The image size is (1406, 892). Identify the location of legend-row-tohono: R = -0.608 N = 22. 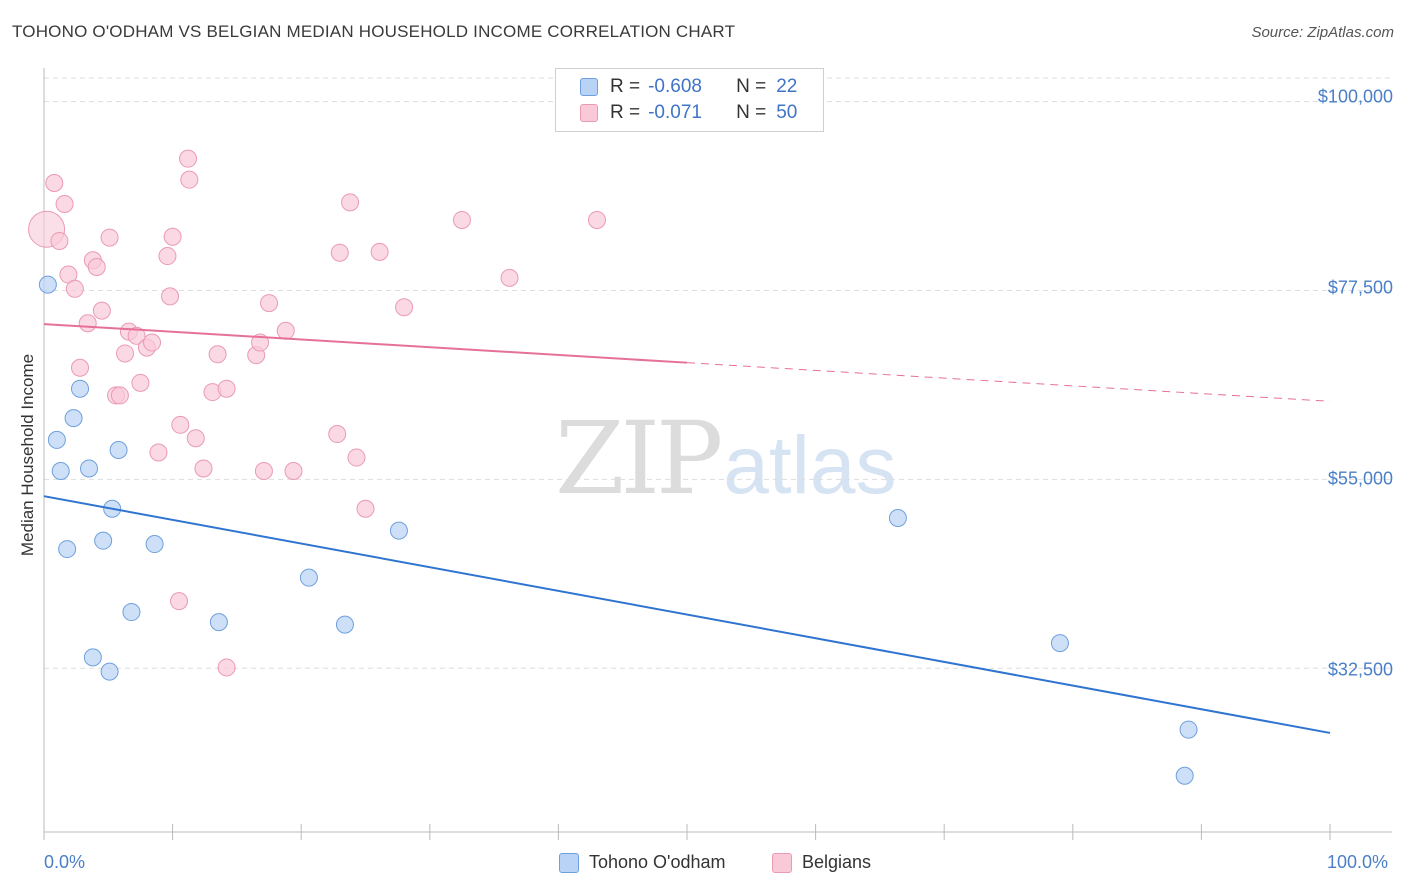
(688, 87).